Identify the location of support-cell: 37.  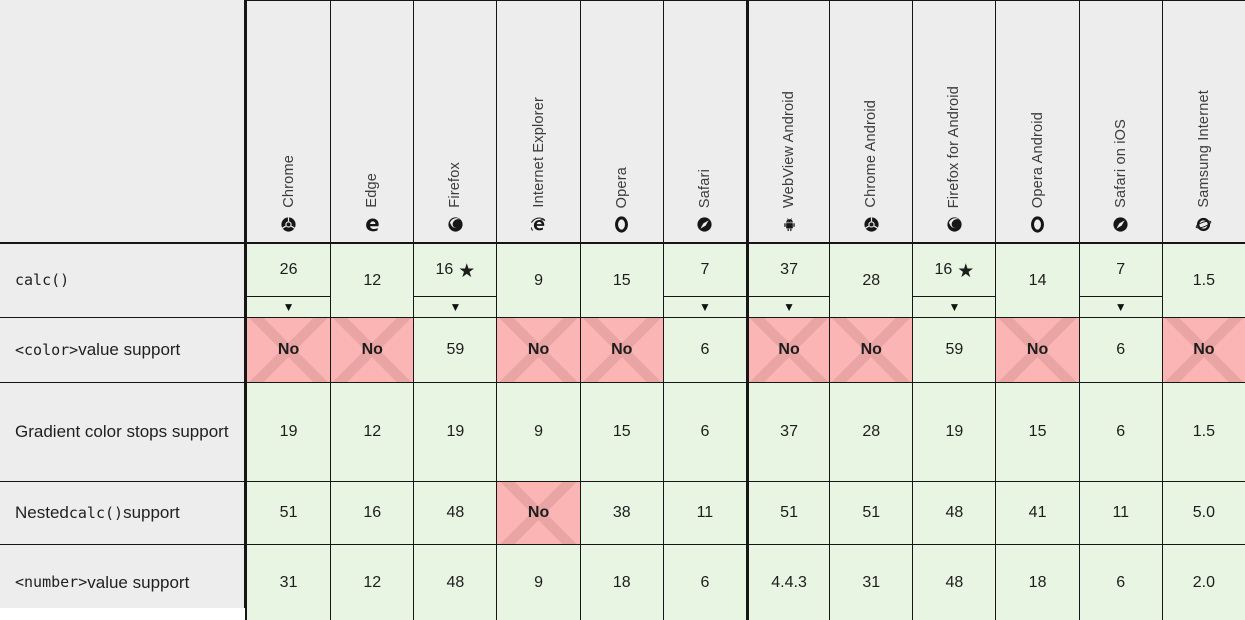
(787, 431).